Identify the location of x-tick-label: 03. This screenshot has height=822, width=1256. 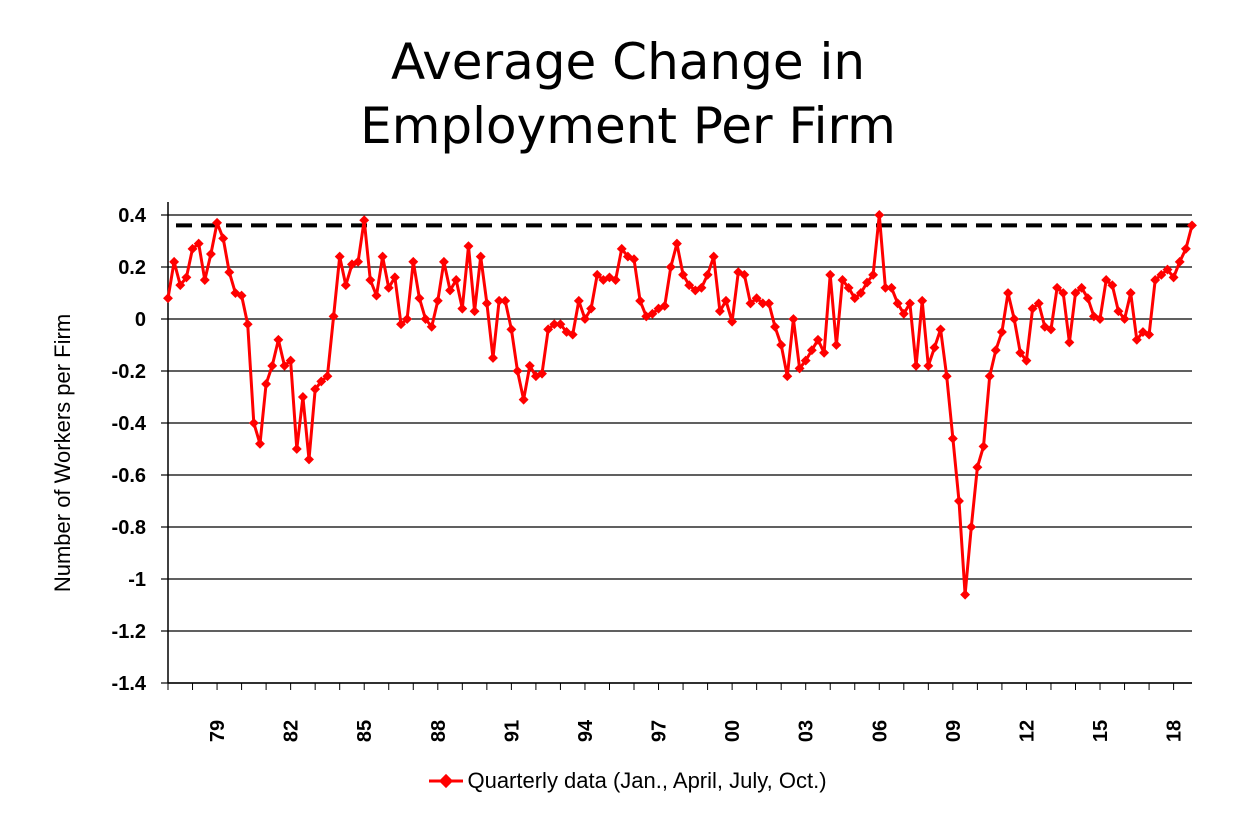
(807, 731).